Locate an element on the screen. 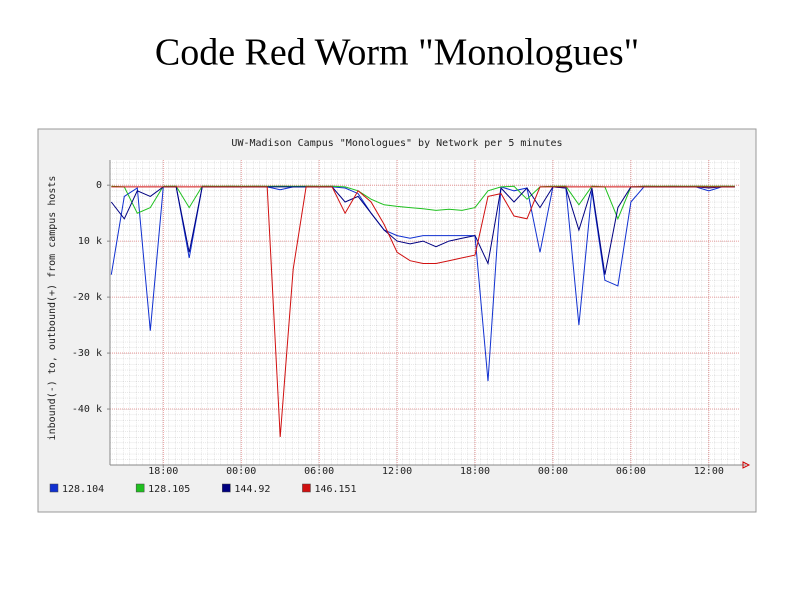  legend-label: 146.151 is located at coordinates (335, 489).